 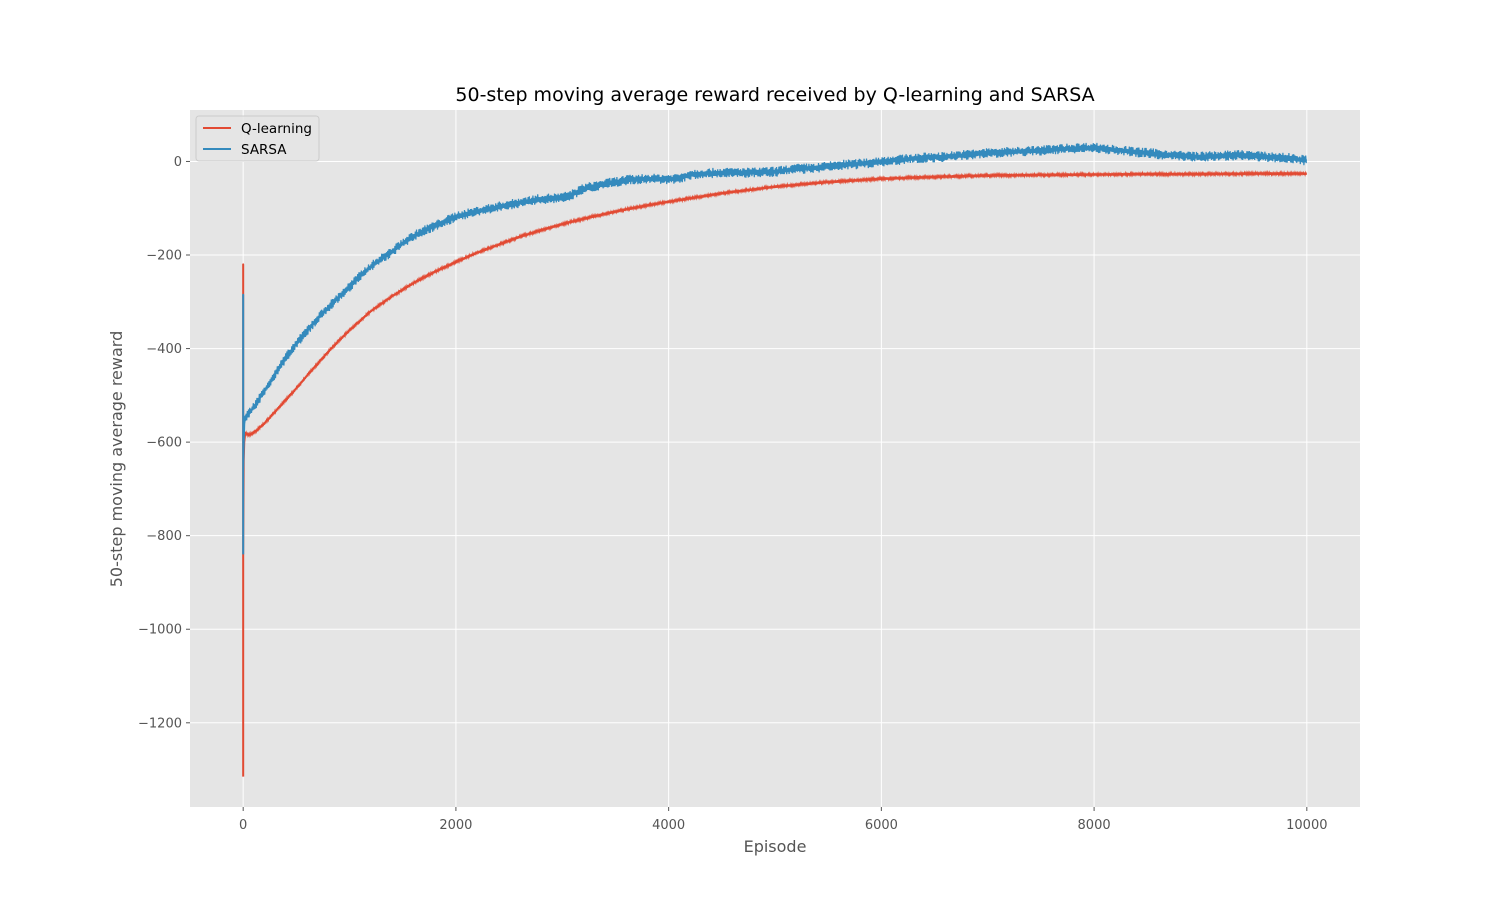 What do you see at coordinates (116, 459) in the screenshot?
I see `y-axis-label: 50-step moving average reward` at bounding box center [116, 459].